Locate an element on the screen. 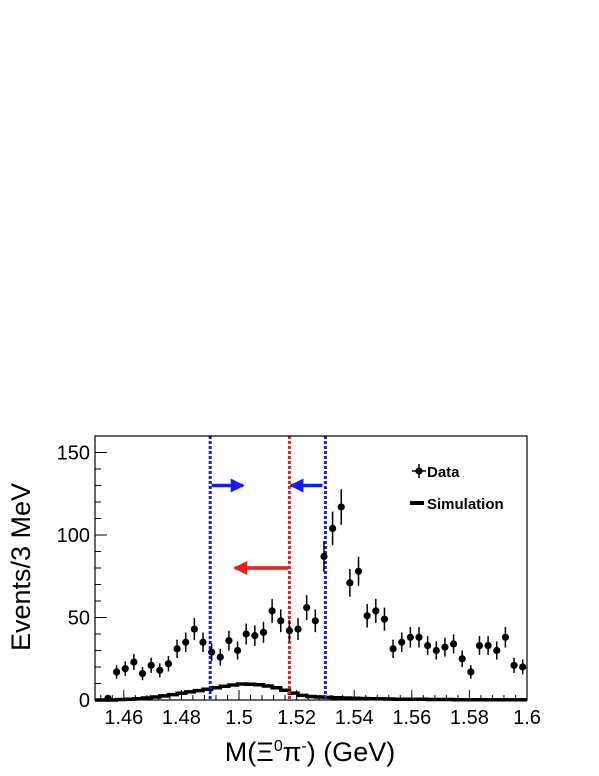 Image resolution: width=599 pixels, height=776 pixels. y-axis-title: Events/3 MeV is located at coordinates (21, 567).